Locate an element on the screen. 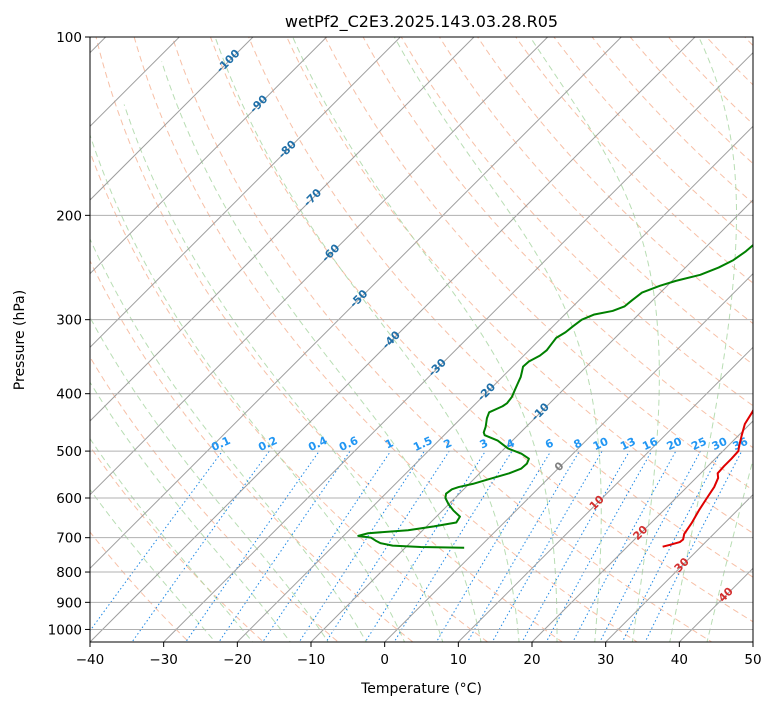  mixing-ratio-label: 3 is located at coordinates (484, 443).